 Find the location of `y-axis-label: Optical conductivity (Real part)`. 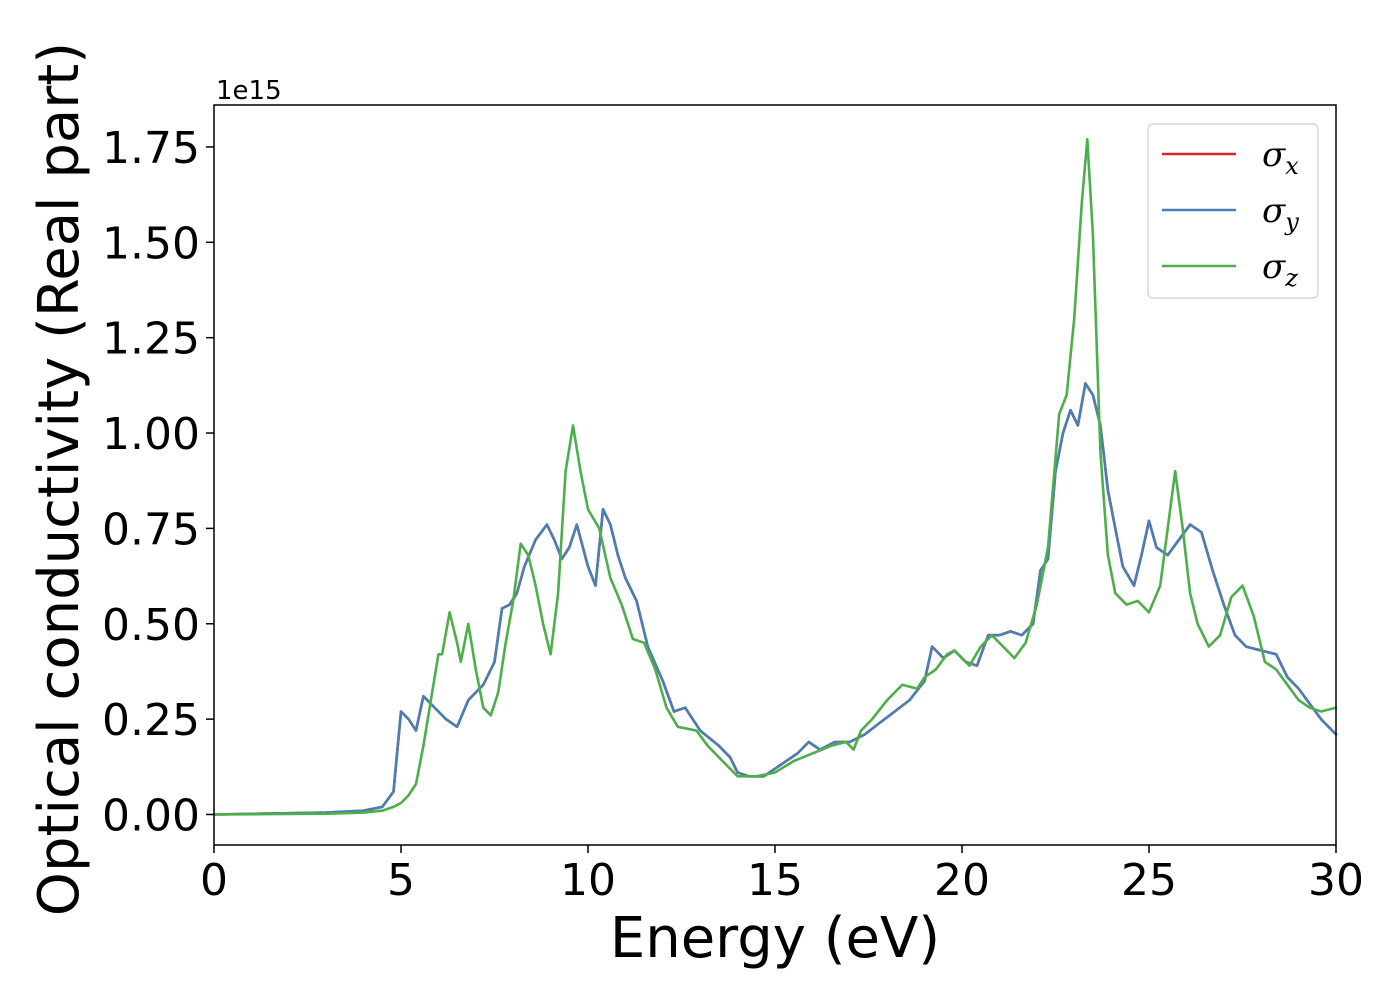

y-axis-label: Optical conductivity (Real part) is located at coordinates (59, 479).